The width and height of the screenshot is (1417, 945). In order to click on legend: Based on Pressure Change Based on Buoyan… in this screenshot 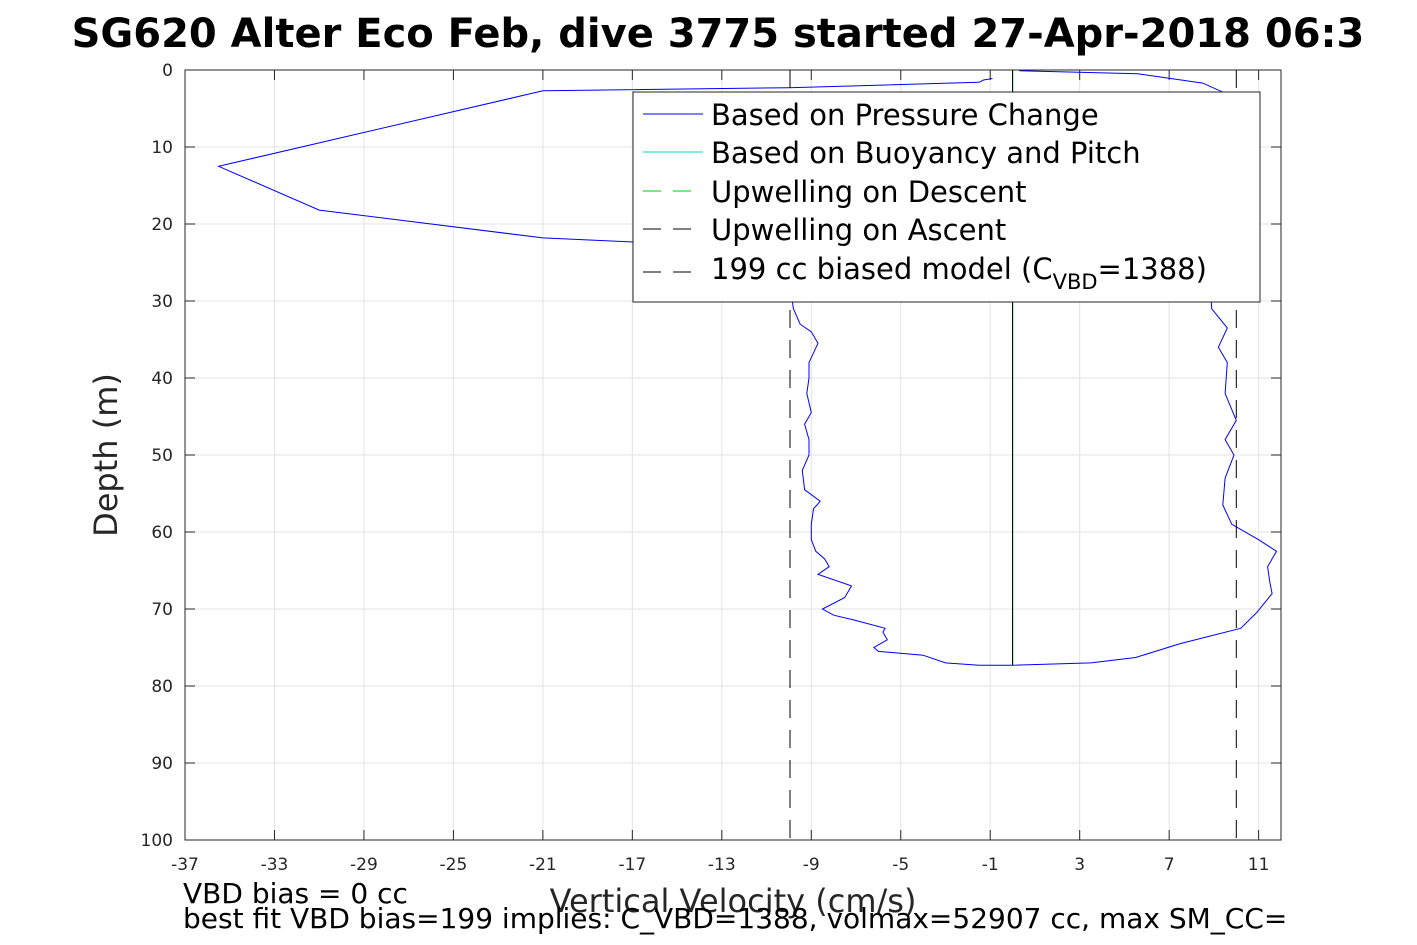, I will do `click(946, 197)`.